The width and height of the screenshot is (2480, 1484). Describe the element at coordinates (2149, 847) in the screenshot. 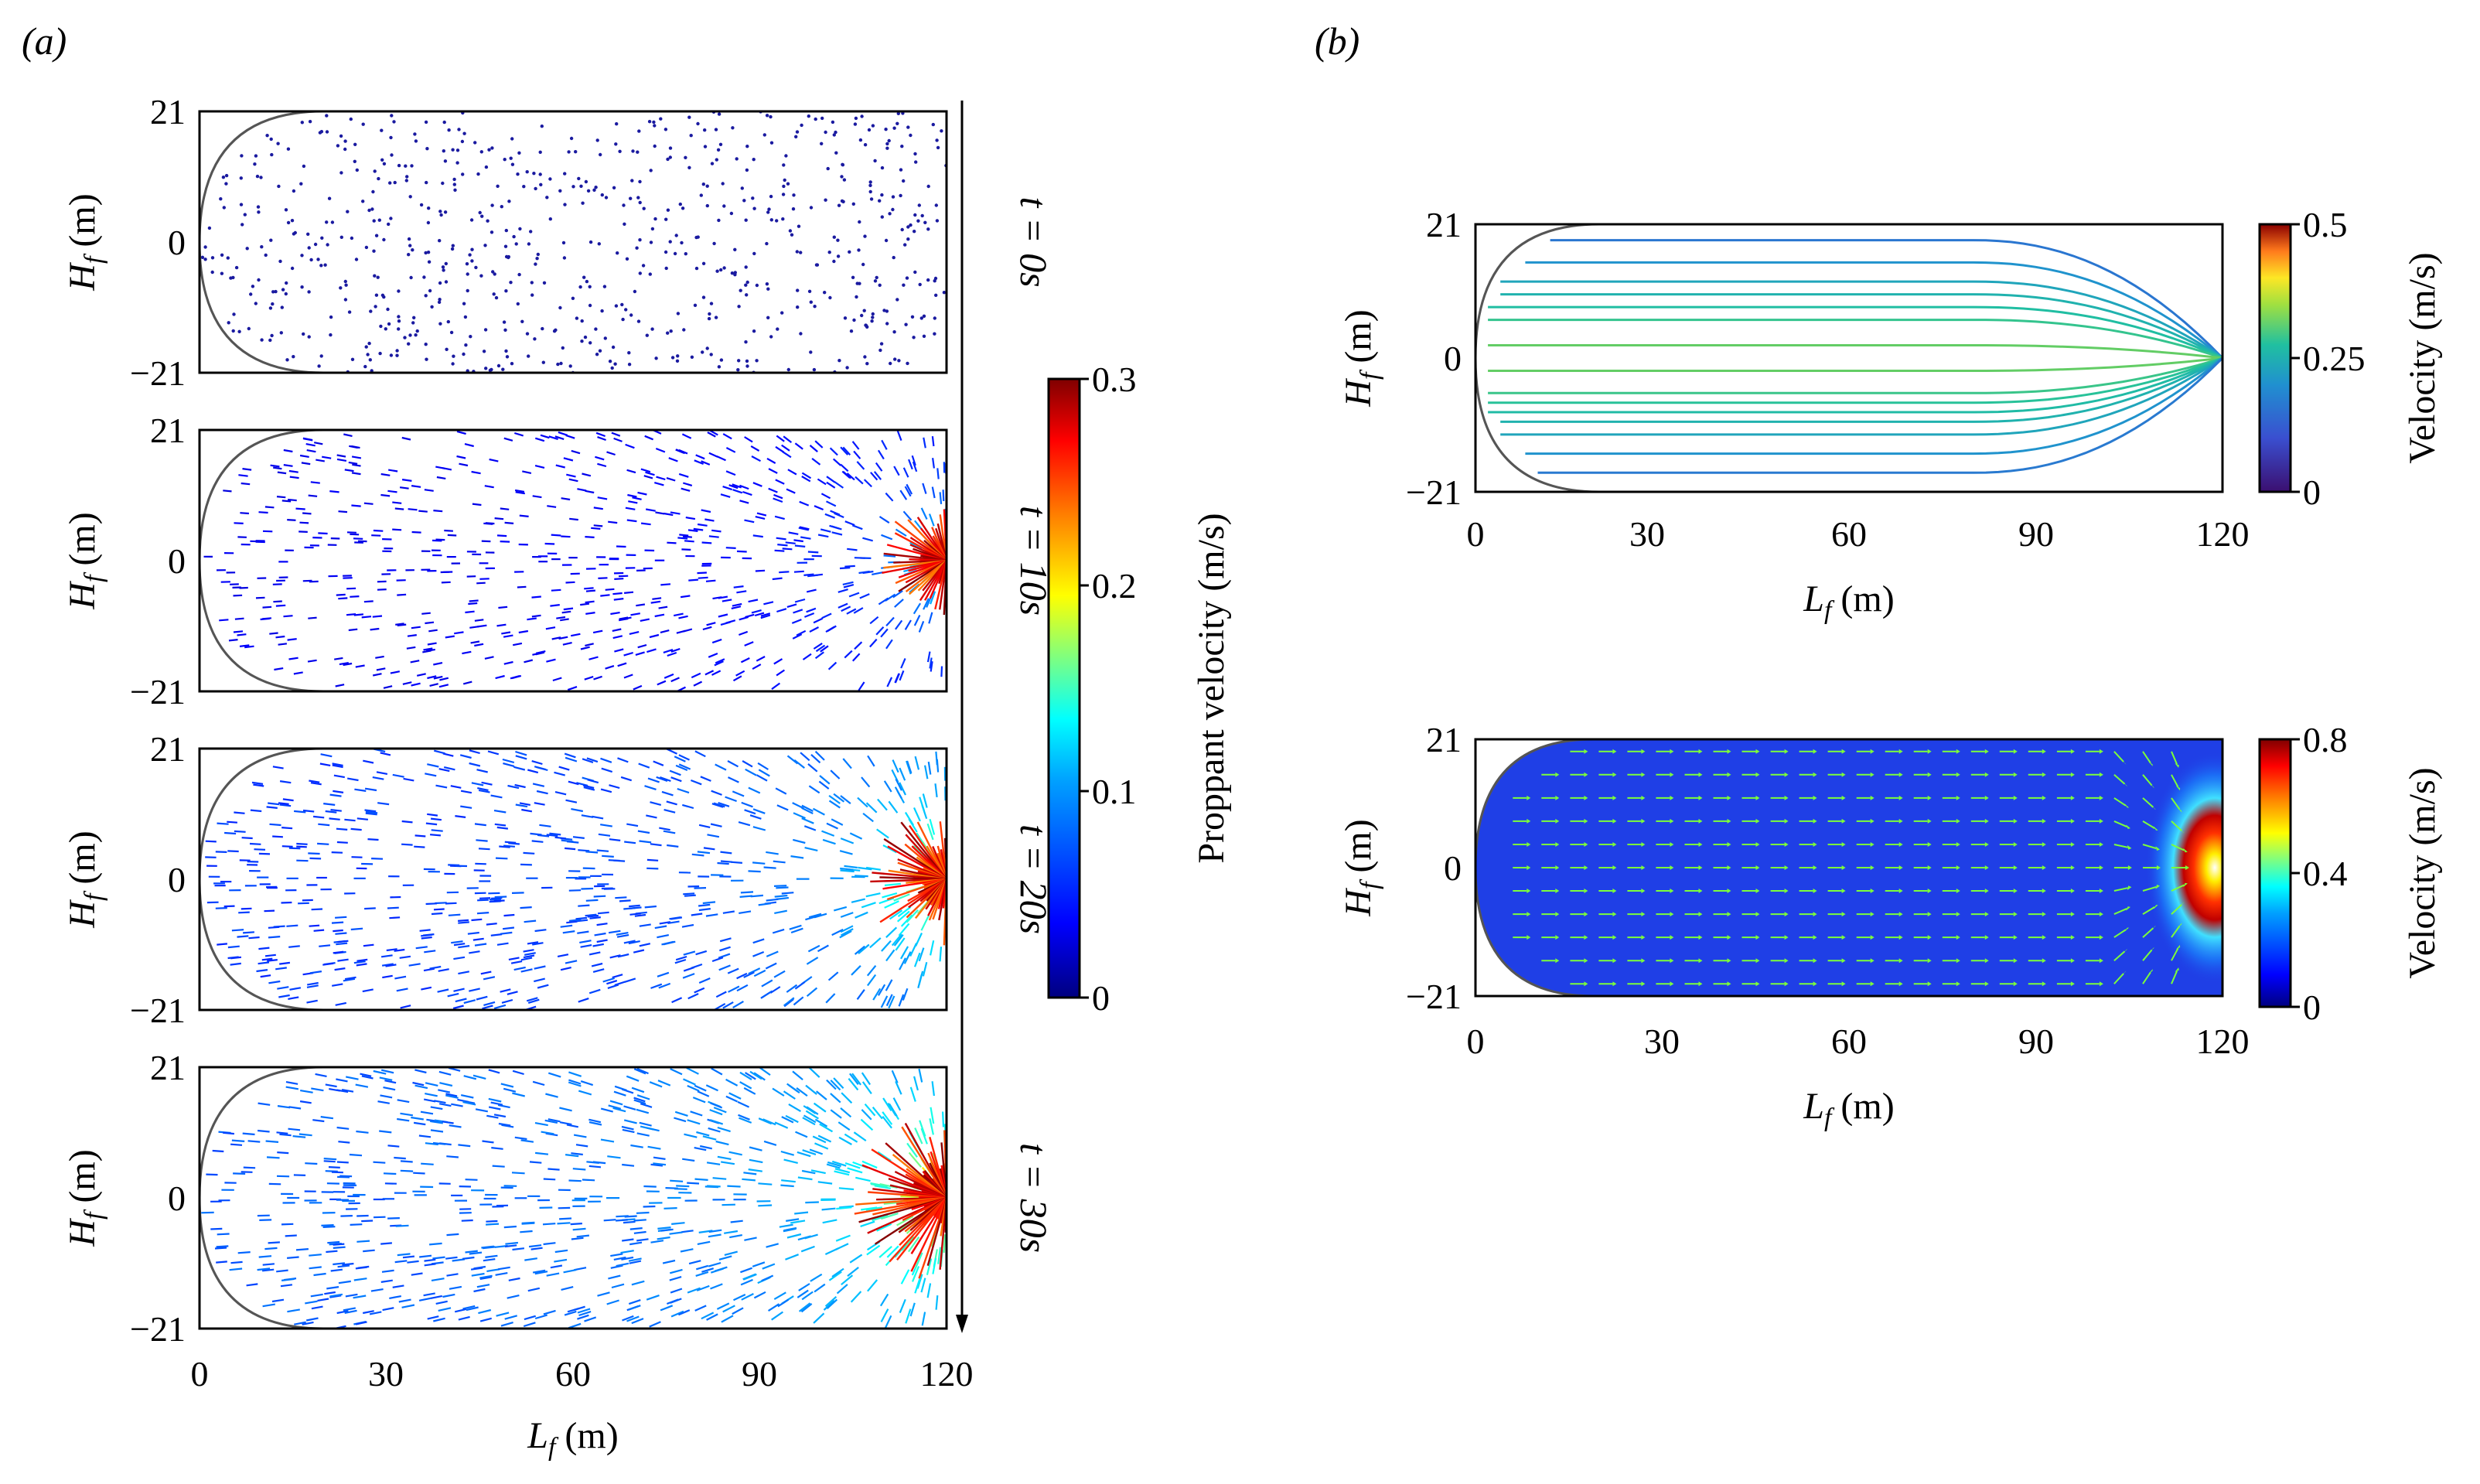

I see `velocity-arrow-shaft` at that location.